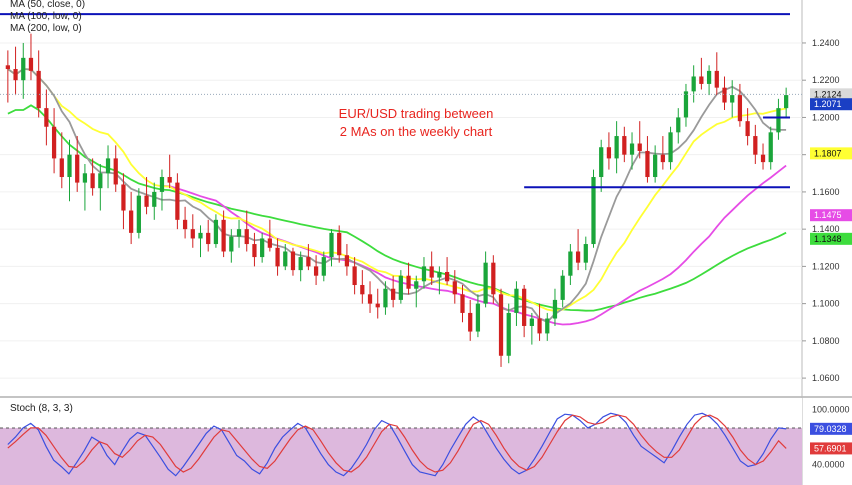 This screenshot has width=852, height=485. What do you see at coordinates (41, 408) in the screenshot?
I see `stoch-title: Stoch (8, 3, 3)` at bounding box center [41, 408].